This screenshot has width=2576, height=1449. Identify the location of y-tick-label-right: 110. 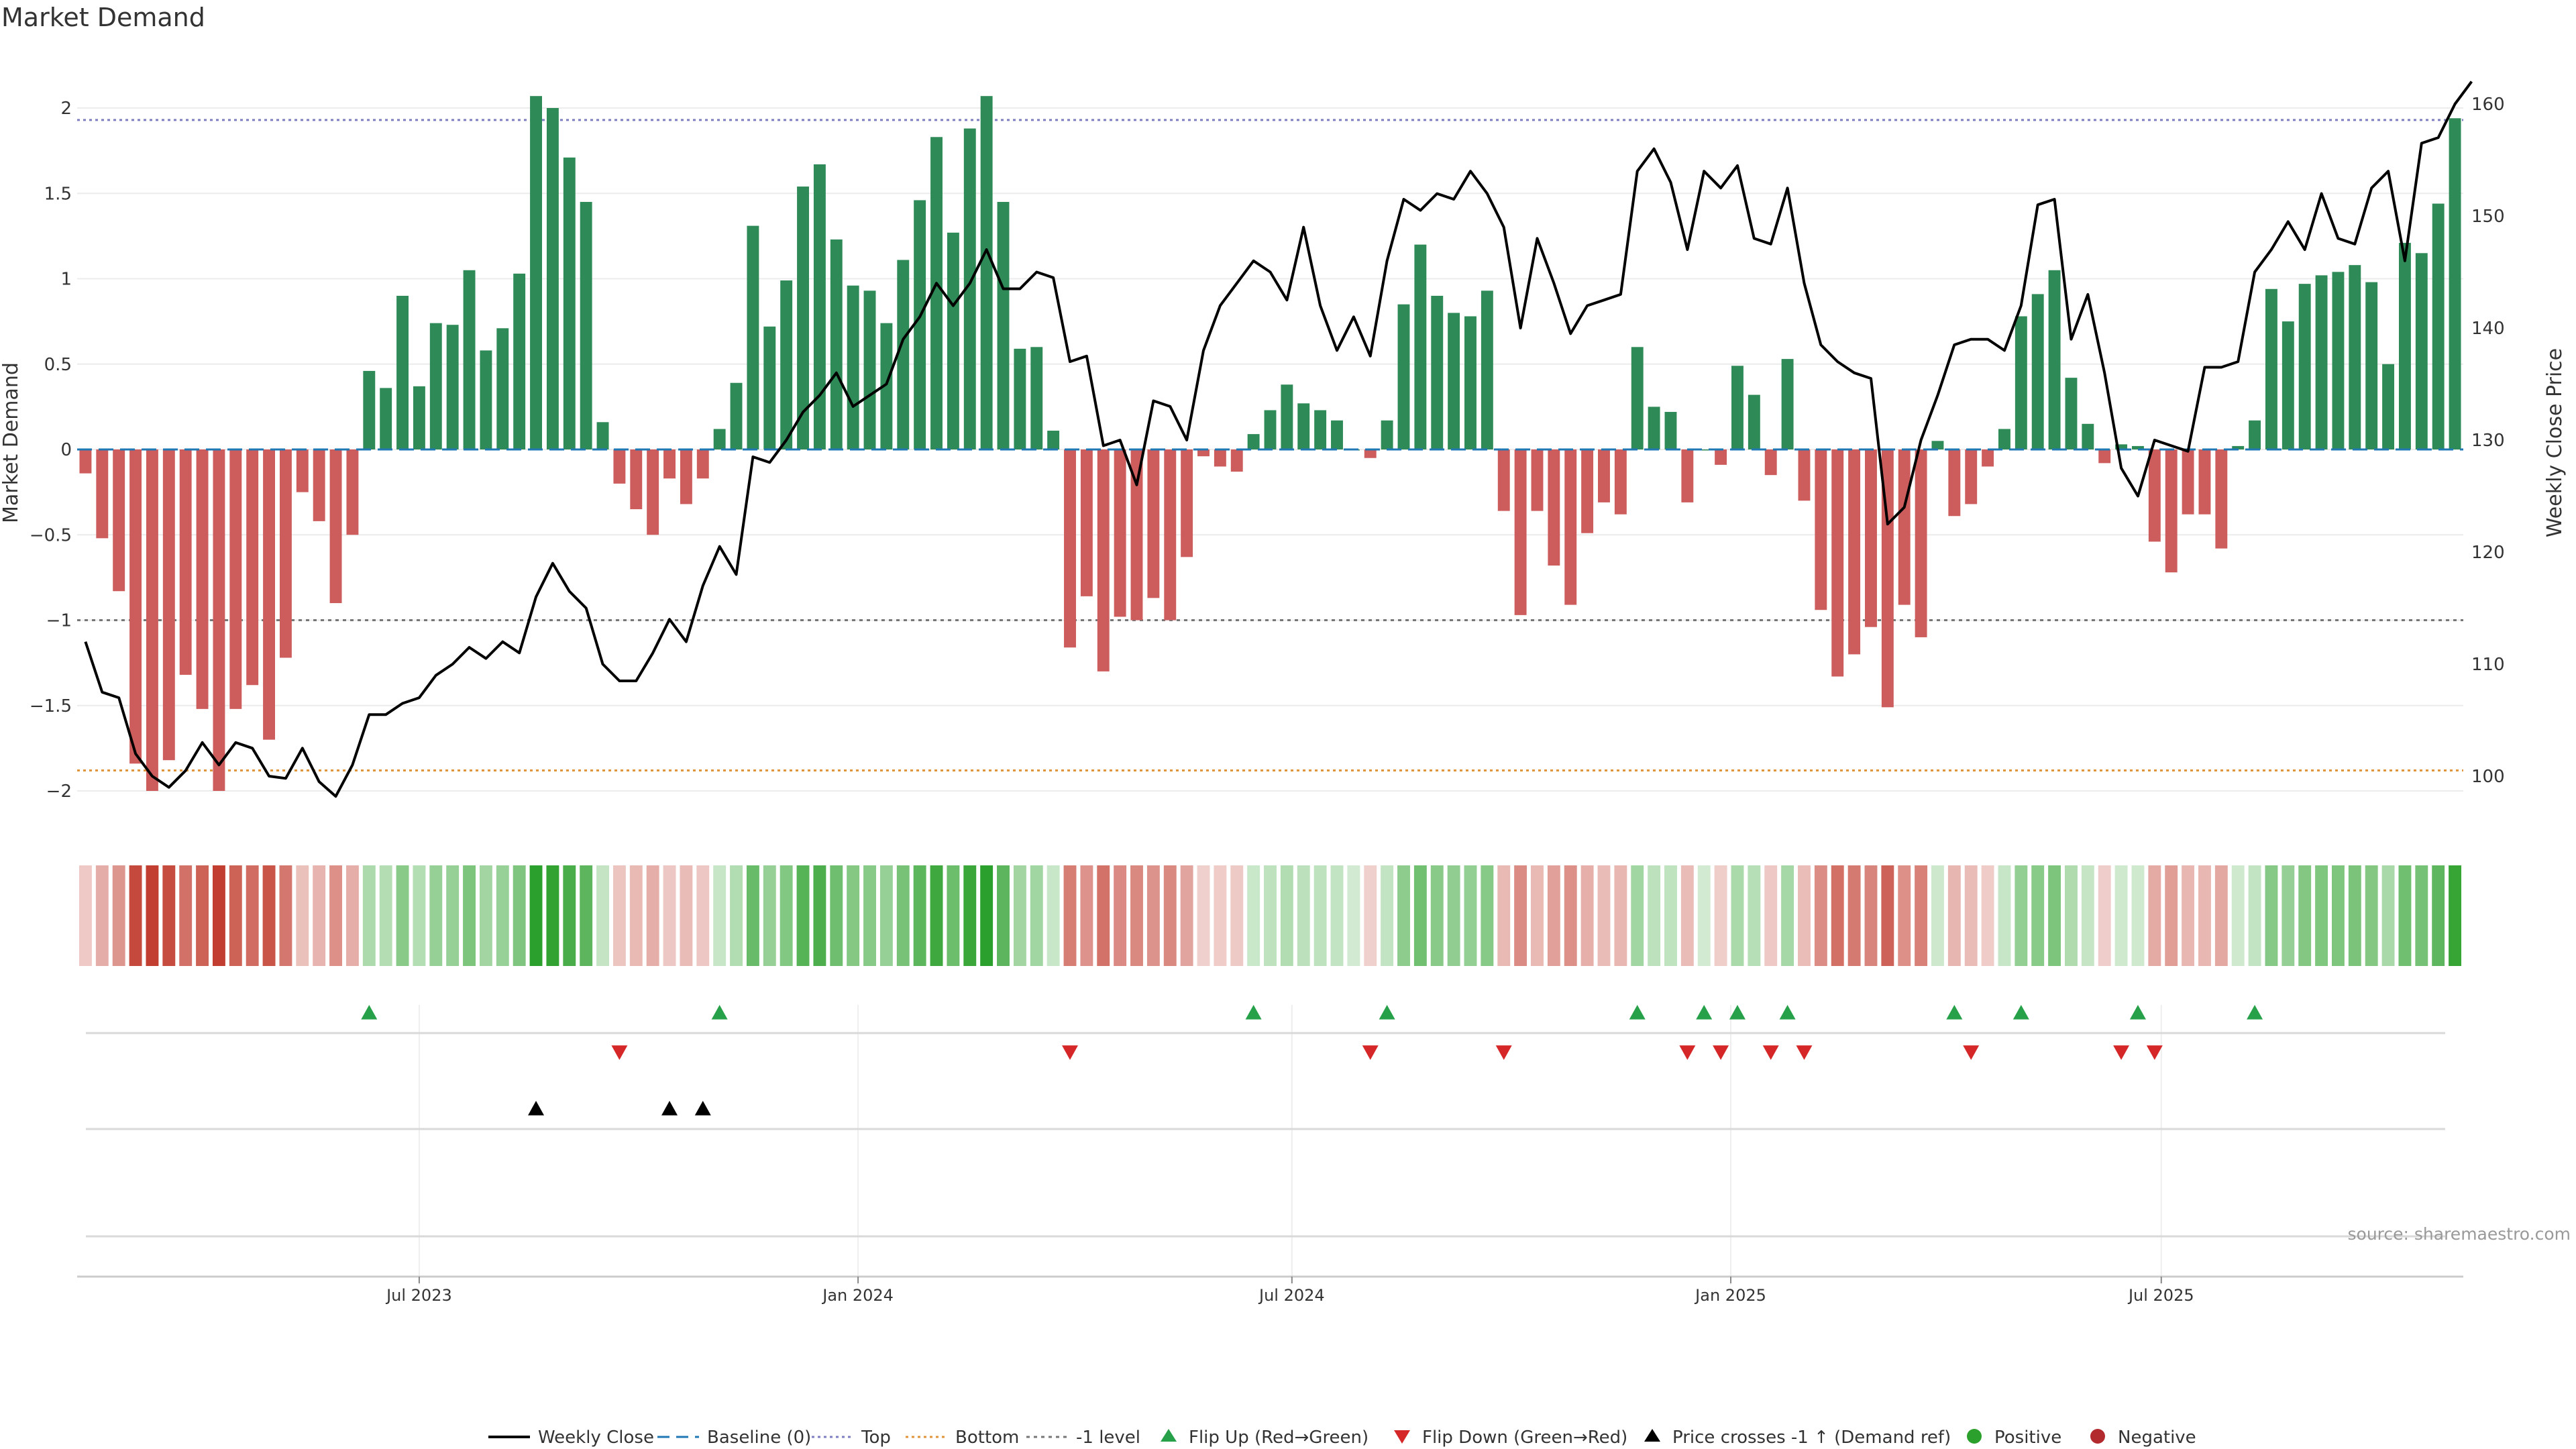
(2488, 665).